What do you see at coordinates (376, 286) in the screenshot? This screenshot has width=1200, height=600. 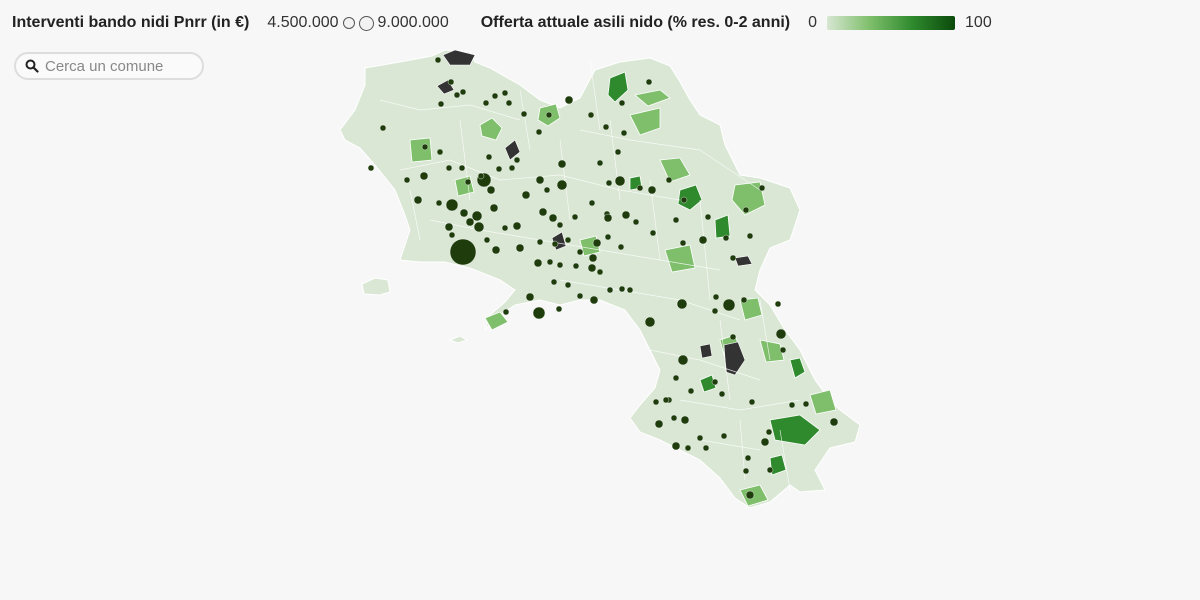 I see `ischia-island` at bounding box center [376, 286].